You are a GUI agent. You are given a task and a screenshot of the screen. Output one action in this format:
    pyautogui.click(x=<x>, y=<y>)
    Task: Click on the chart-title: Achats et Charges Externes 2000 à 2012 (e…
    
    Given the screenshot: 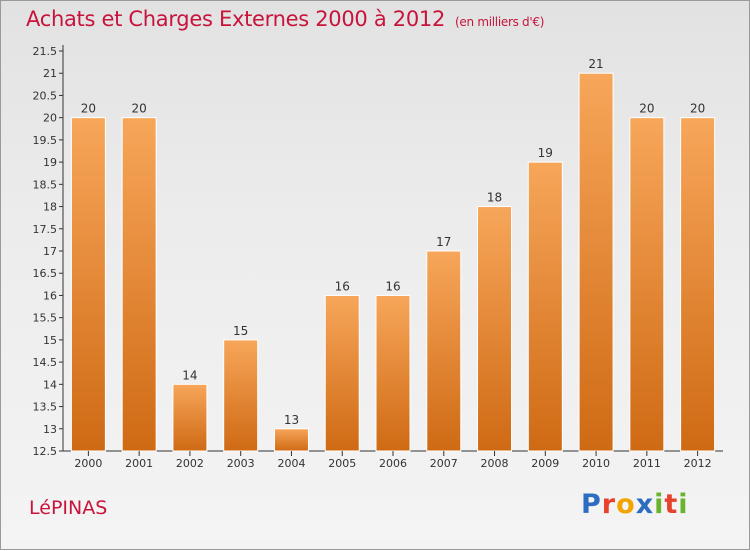 What is the action you would take?
    pyautogui.click(x=285, y=19)
    